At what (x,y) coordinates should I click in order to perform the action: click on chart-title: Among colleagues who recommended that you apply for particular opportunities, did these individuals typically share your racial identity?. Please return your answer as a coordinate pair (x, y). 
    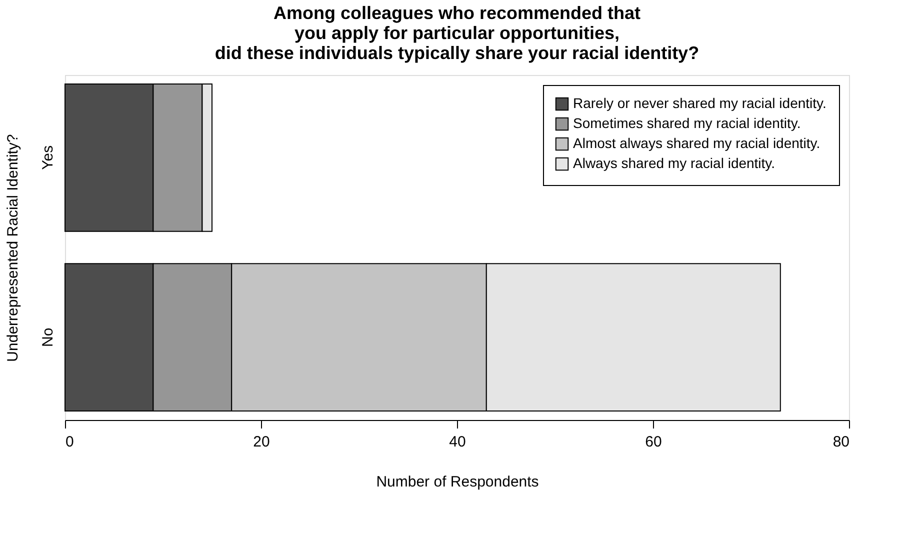
    Looking at the image, I should click on (457, 33).